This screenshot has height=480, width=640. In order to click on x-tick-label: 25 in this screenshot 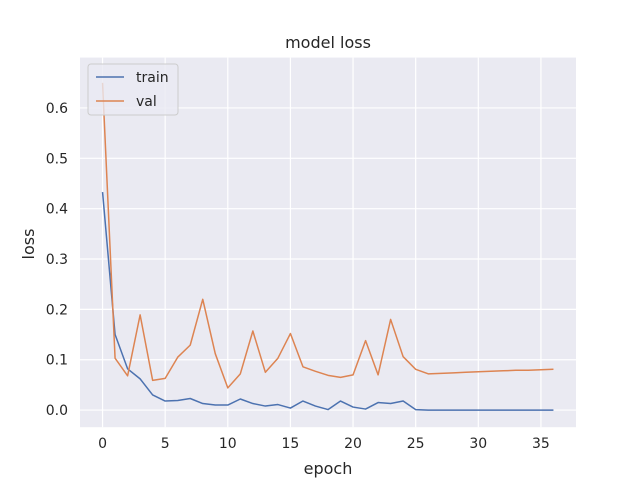, I will do `click(416, 444)`.